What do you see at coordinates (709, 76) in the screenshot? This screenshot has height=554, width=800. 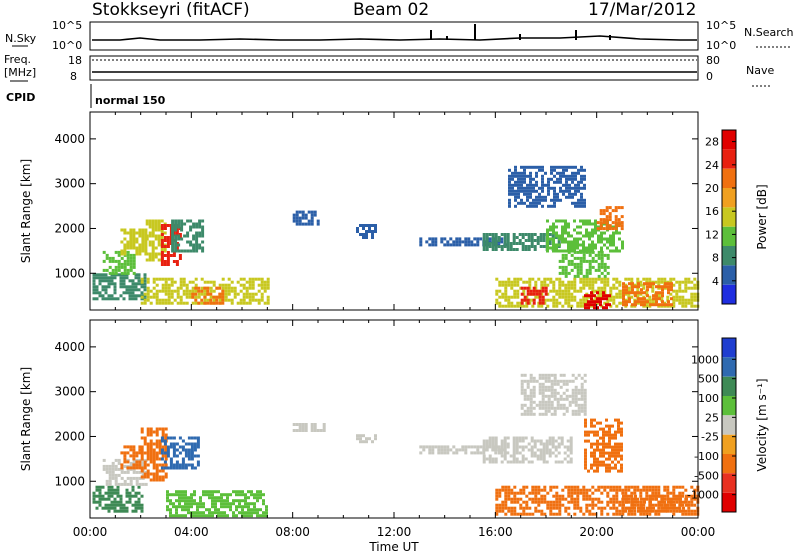 I see `nave-tick-bottom: 0` at bounding box center [709, 76].